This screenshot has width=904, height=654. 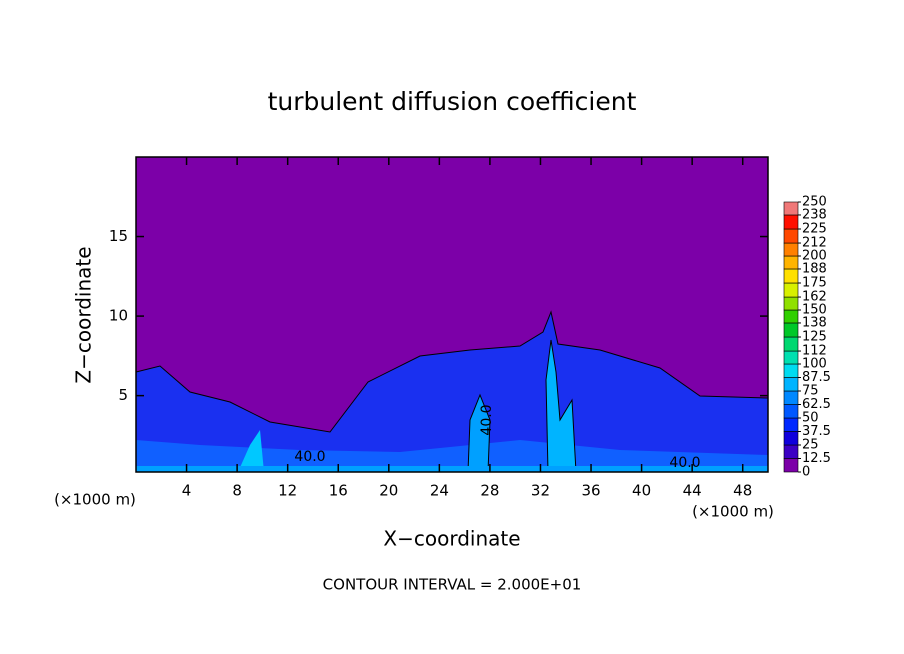 What do you see at coordinates (814, 283) in the screenshot?
I see `colorbar-label: 175` at bounding box center [814, 283].